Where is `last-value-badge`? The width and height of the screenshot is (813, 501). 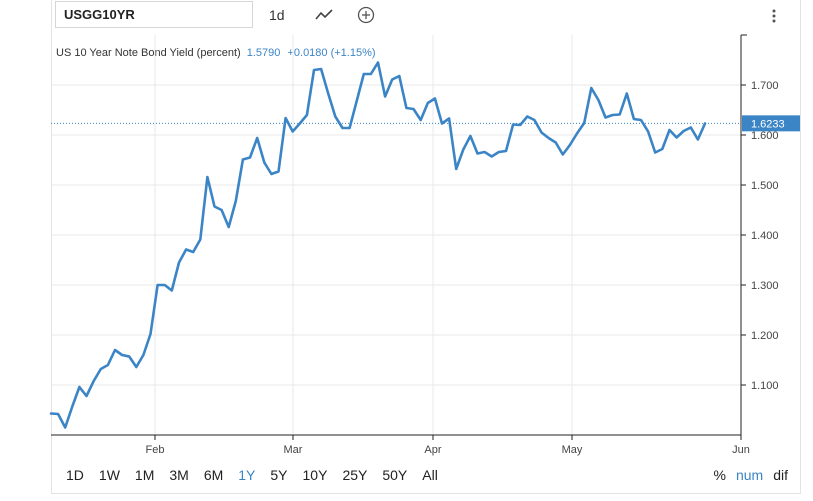
last-value-badge is located at coordinates (771, 123).